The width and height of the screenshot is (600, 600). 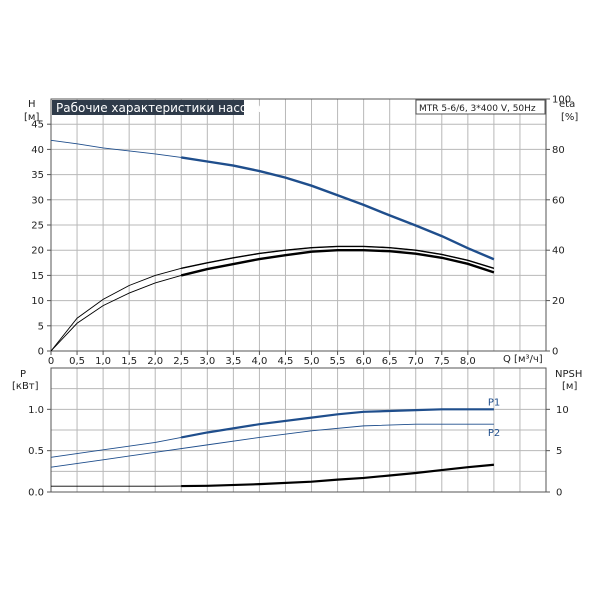 I want to click on pump-model-box, so click(x=480, y=107).